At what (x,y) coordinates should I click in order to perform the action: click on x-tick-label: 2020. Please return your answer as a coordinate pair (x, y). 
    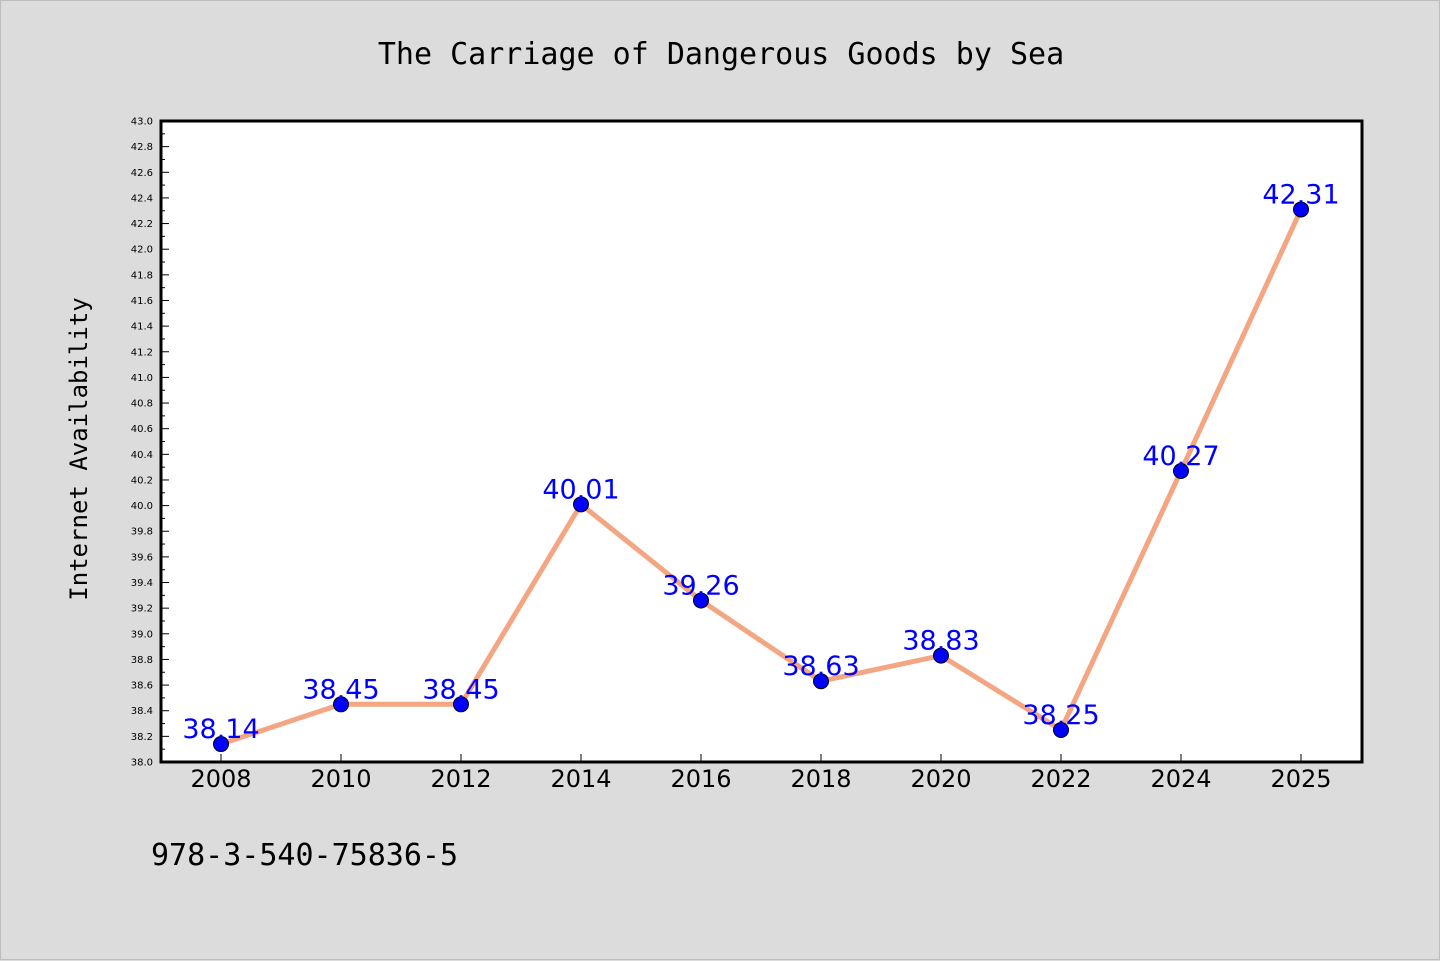
    Looking at the image, I should click on (940, 779).